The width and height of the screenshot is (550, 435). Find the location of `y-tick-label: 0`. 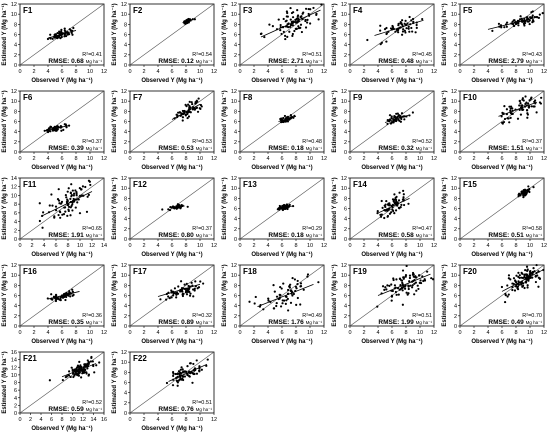

y-tick-label: 0 is located at coordinates (455, 66).